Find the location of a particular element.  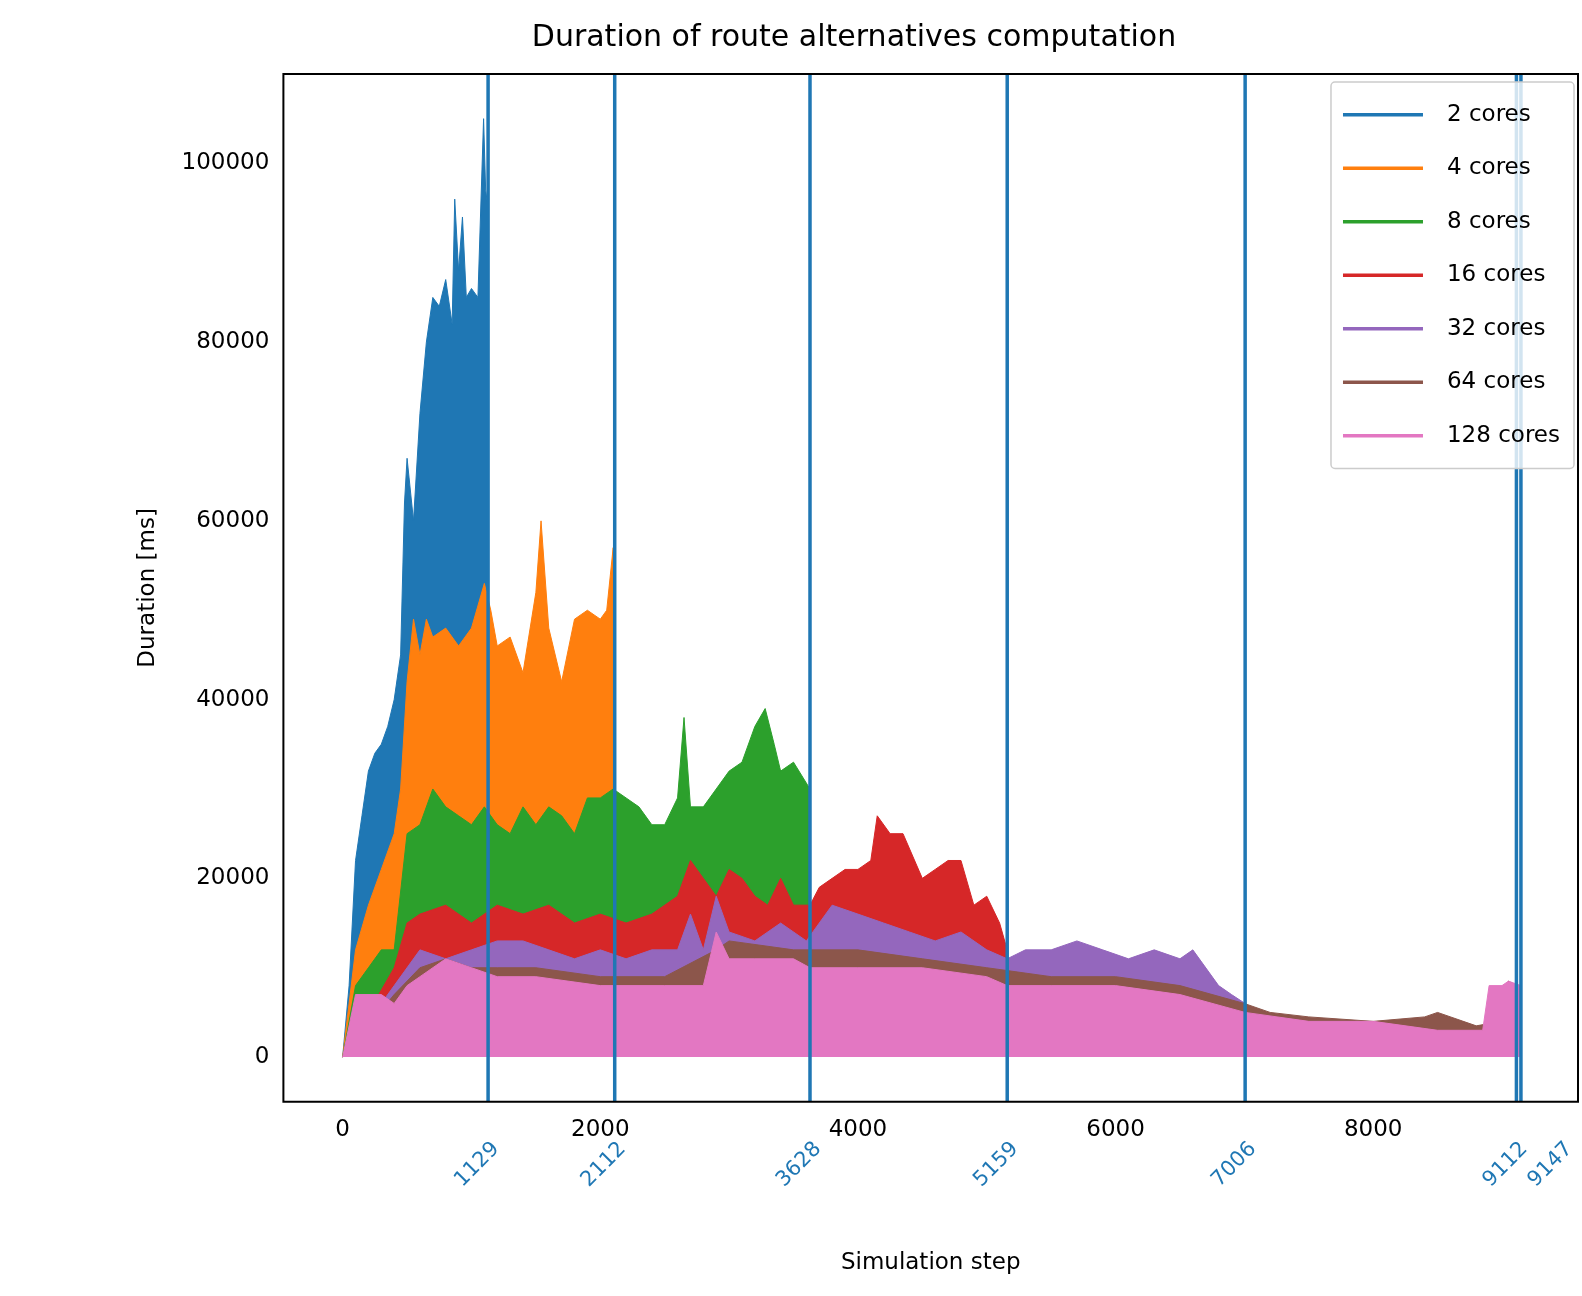

y-tick-label: 60000 is located at coordinates (233, 518).